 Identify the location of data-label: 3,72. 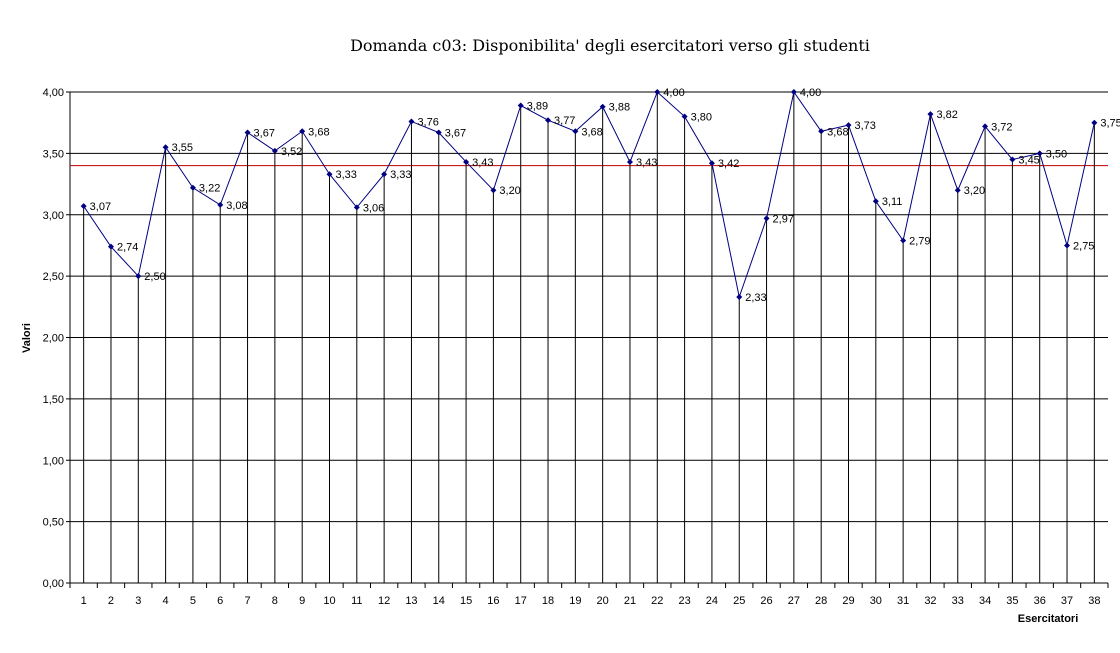
(1001, 127).